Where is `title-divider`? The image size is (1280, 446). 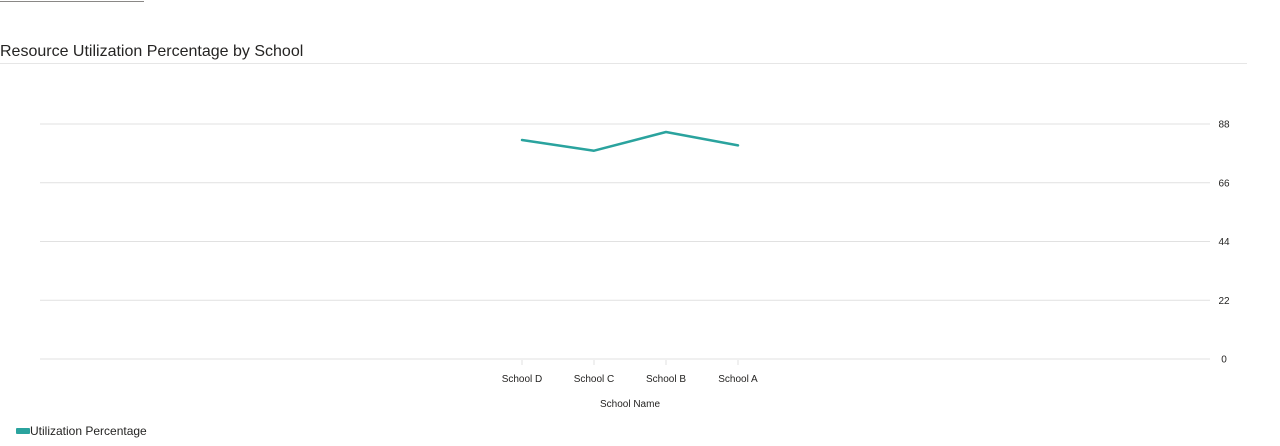
title-divider is located at coordinates (623, 63).